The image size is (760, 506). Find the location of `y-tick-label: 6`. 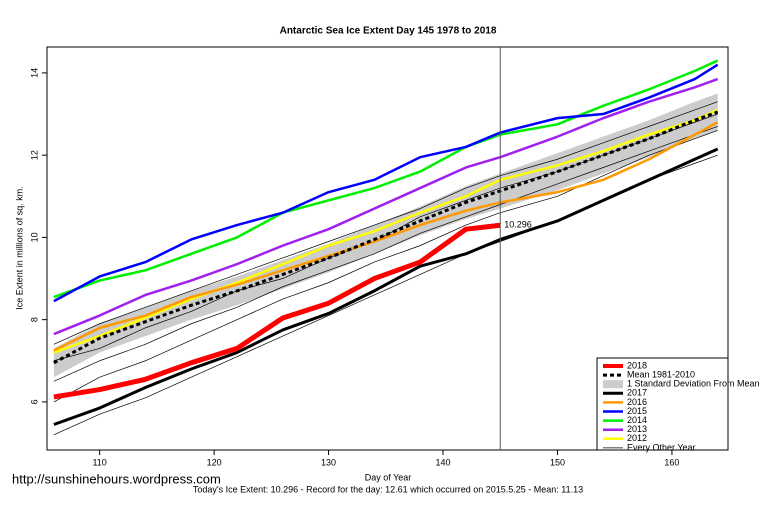

y-tick-label: 6 is located at coordinates (34, 401).